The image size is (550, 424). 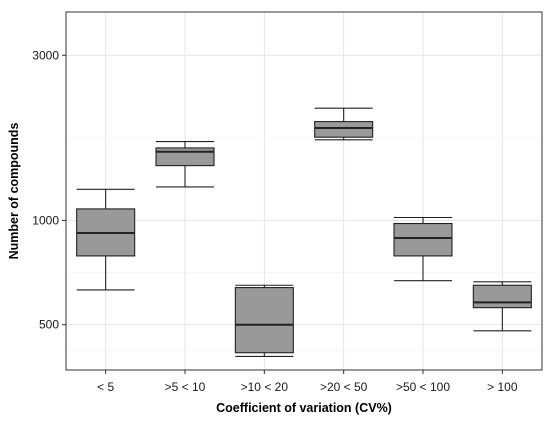 What do you see at coordinates (49, 325) in the screenshot?
I see `y-tick-label: 500` at bounding box center [49, 325].